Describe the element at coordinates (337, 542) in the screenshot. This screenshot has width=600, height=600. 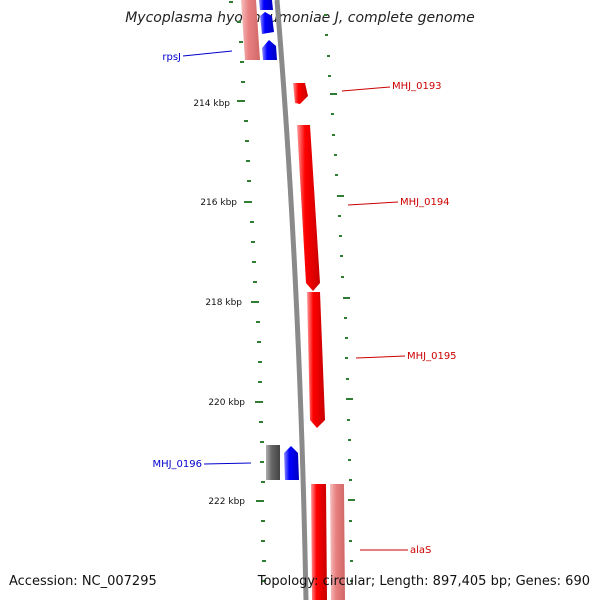
I see `feature-rna-alaS` at that location.